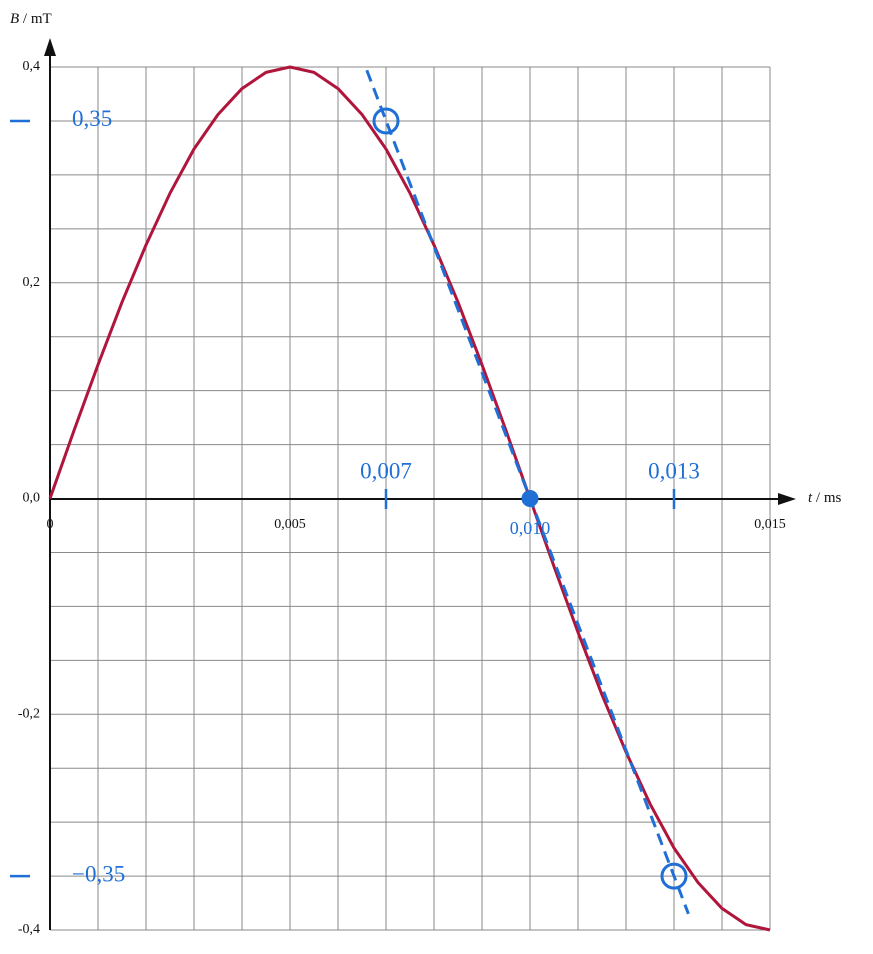  I want to click on x-tick-label: 0,005, so click(290, 524).